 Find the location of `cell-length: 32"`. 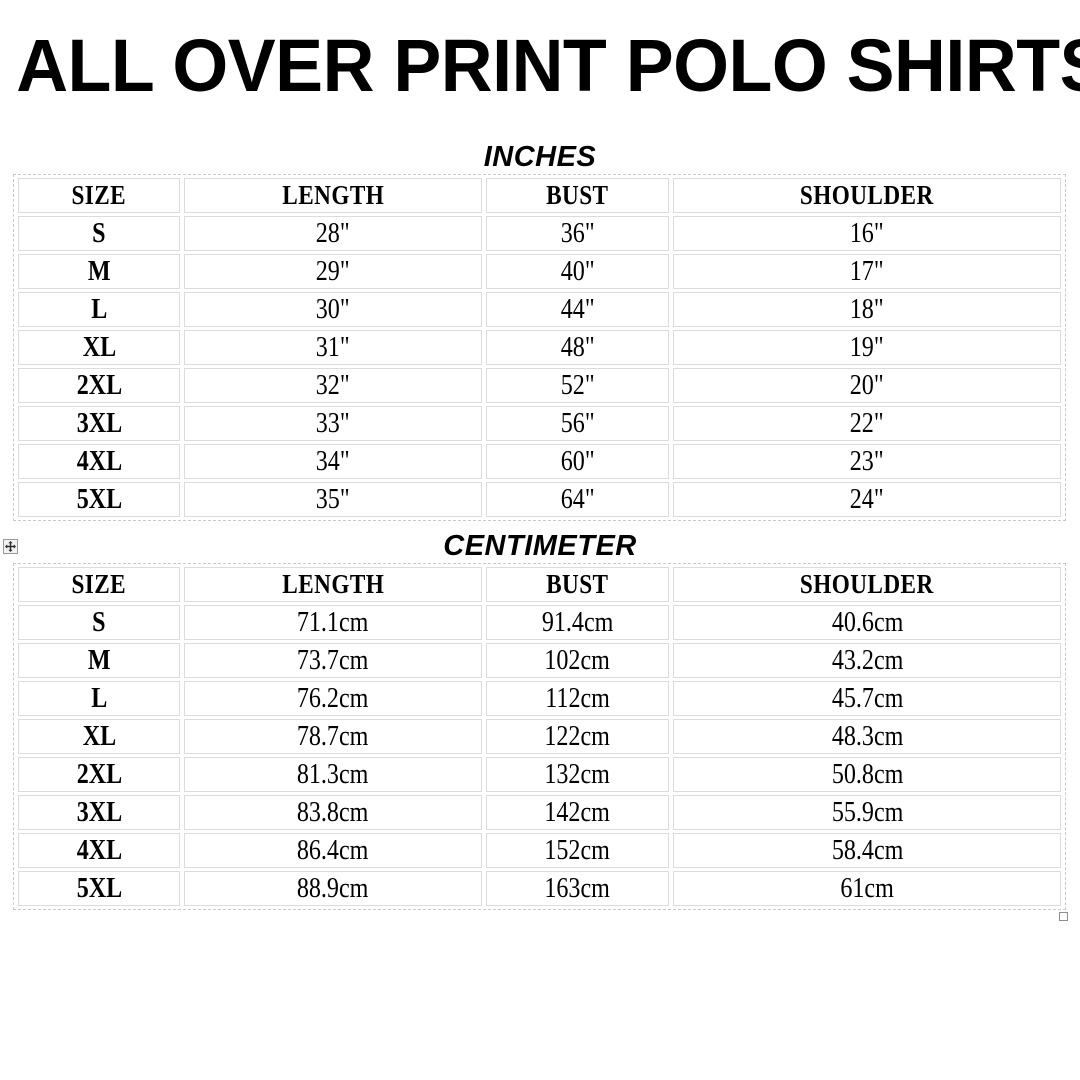

cell-length: 32" is located at coordinates (333, 385).